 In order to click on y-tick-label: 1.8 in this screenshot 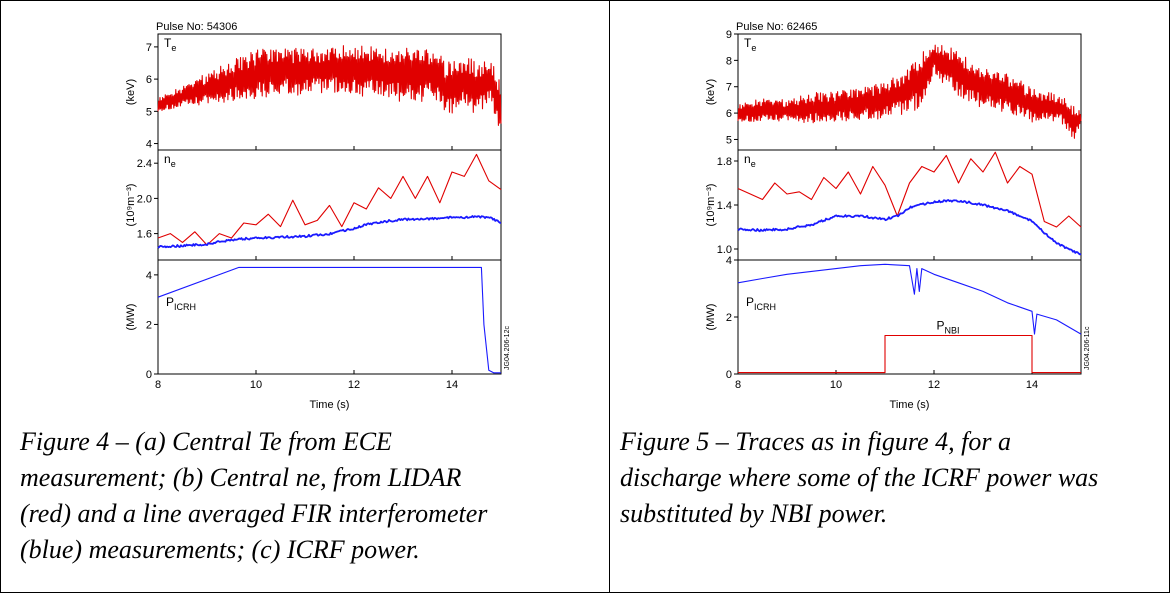, I will do `click(724, 162)`.